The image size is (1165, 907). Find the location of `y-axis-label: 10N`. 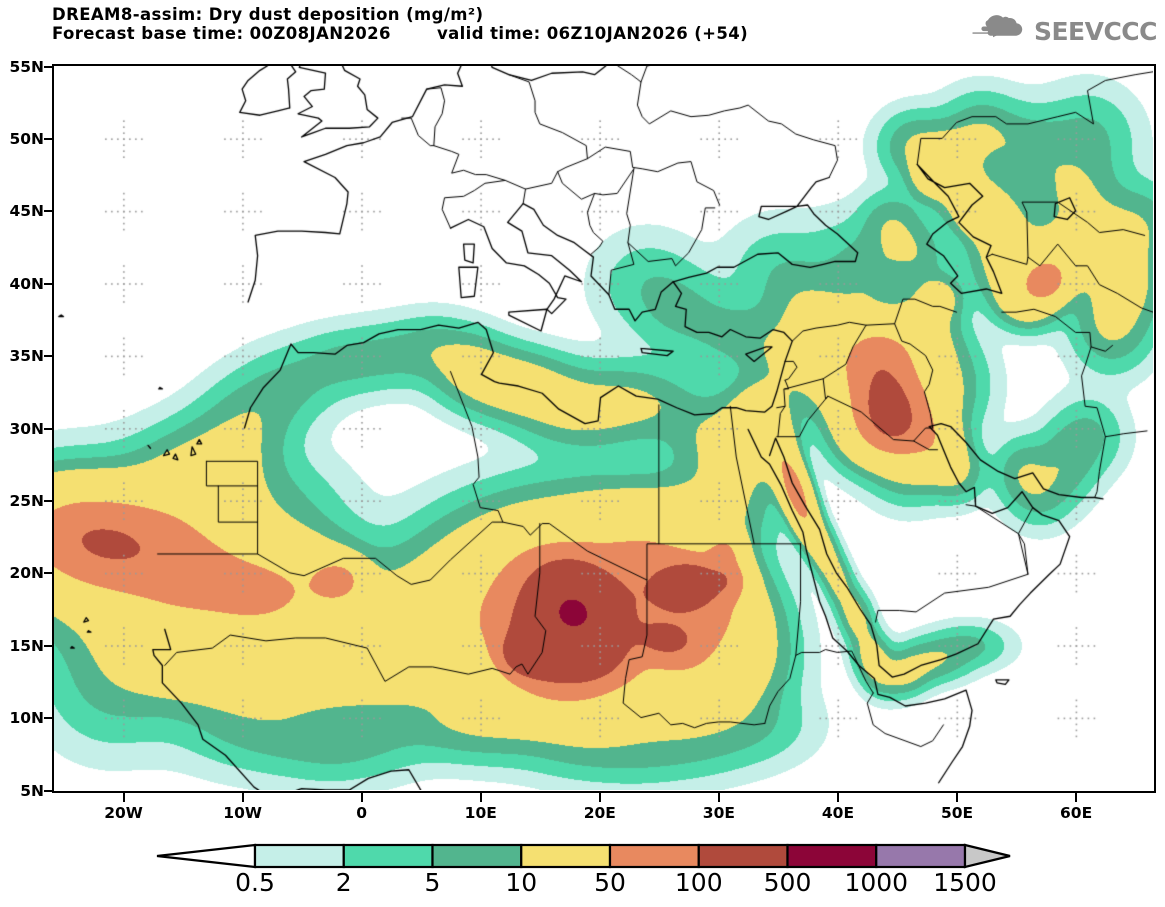

y-axis-label: 10N is located at coordinates (26, 718).